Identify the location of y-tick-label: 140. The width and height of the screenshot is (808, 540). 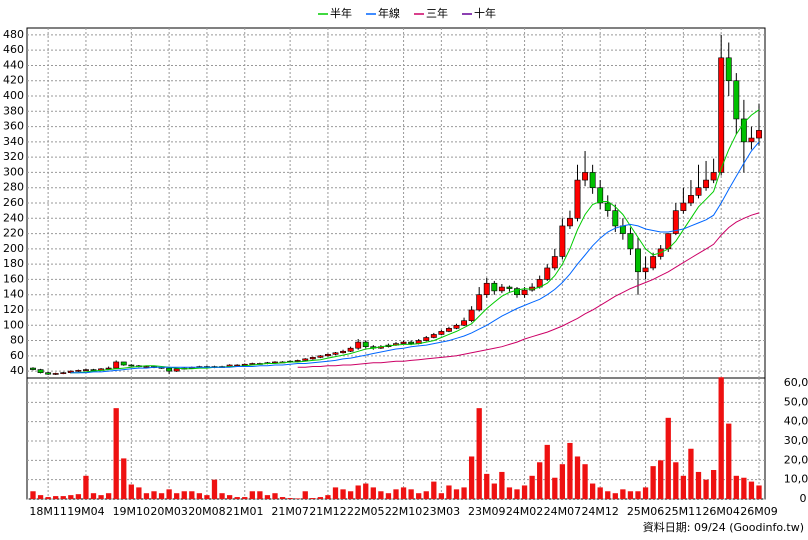
(13, 294).